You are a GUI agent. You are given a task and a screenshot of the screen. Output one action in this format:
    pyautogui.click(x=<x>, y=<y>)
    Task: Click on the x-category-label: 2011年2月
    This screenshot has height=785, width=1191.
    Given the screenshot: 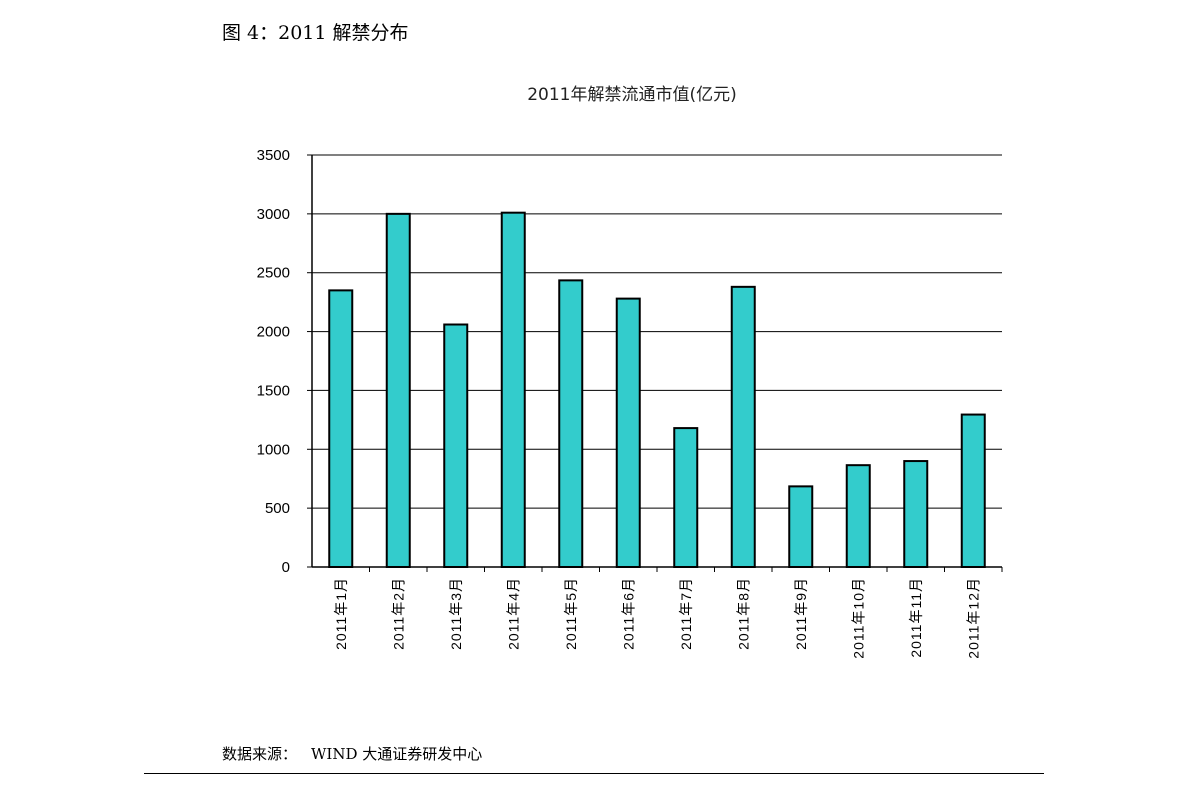 What is the action you would take?
    pyautogui.click(x=398, y=613)
    